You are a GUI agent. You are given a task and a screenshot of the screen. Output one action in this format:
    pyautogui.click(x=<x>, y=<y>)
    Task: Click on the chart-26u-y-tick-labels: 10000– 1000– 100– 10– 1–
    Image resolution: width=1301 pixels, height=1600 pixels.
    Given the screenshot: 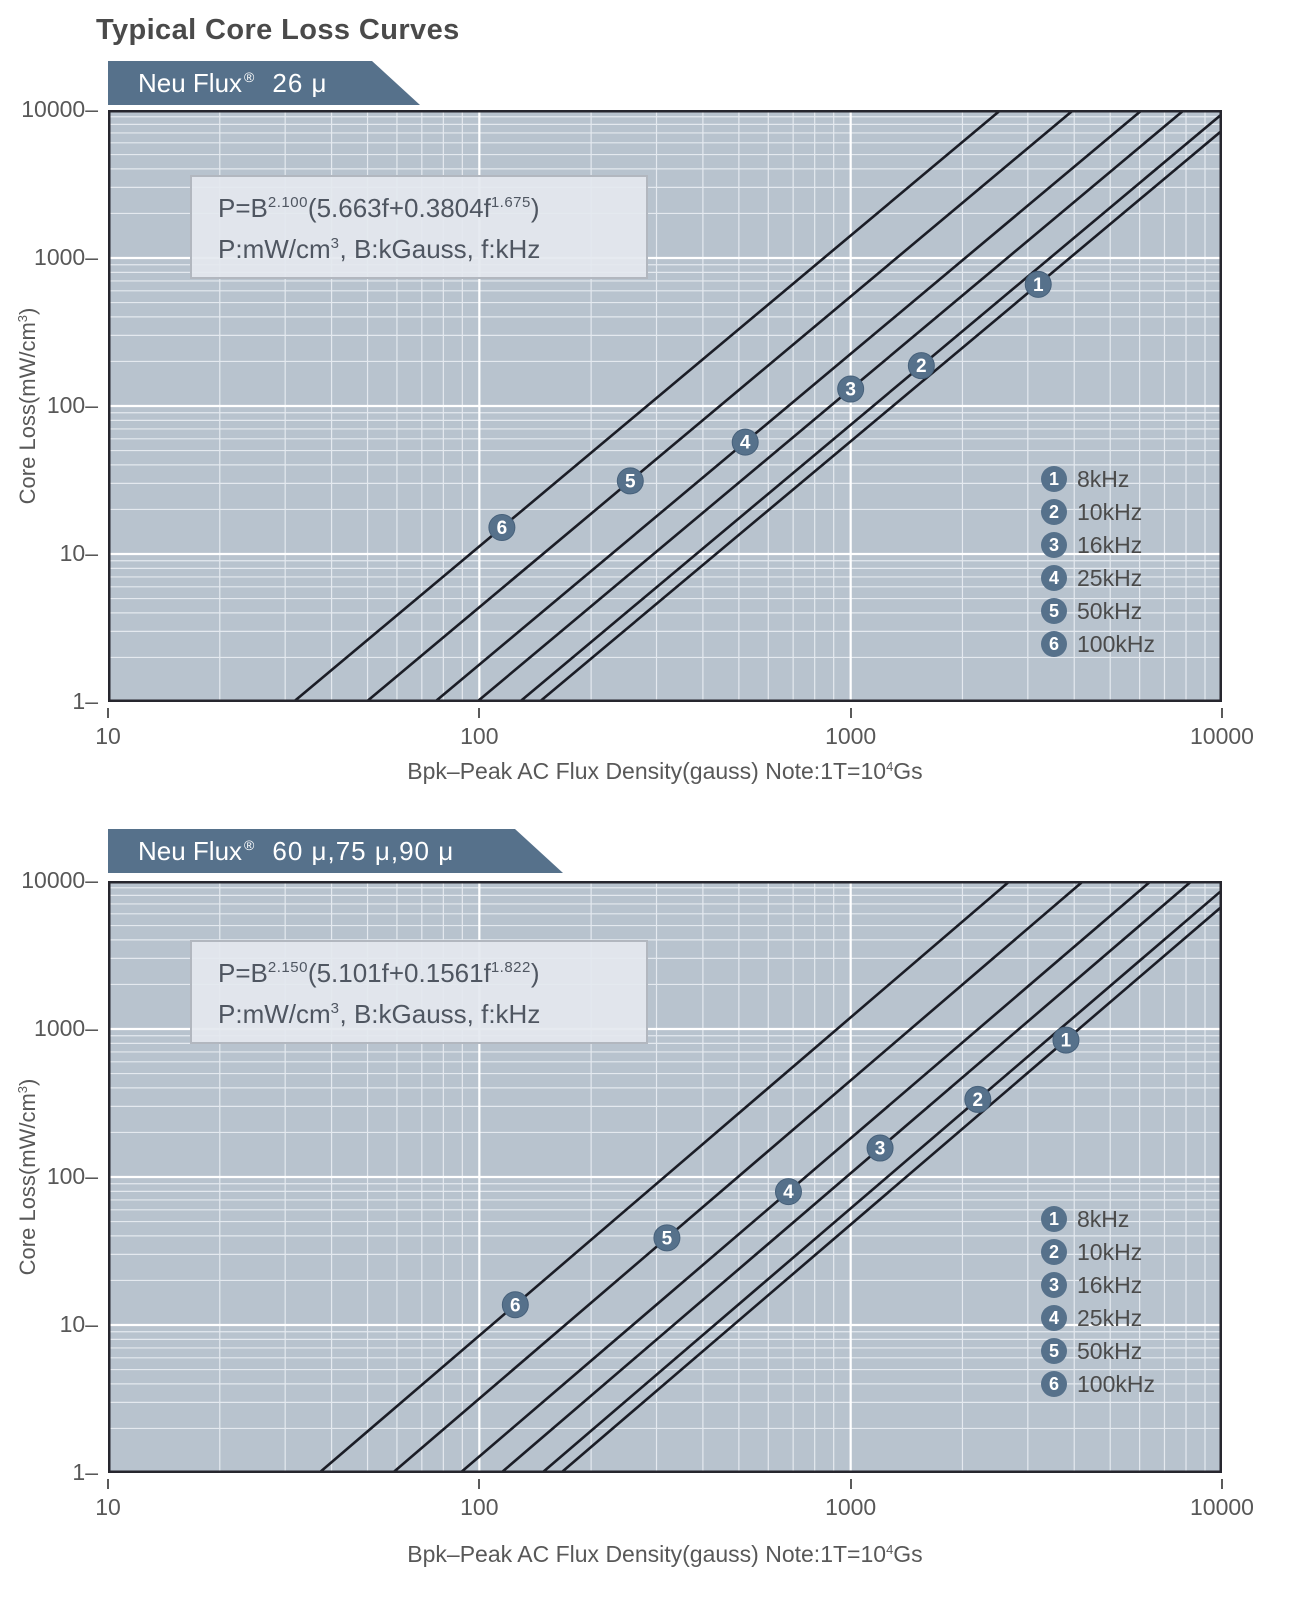 What is the action you would take?
    pyautogui.click(x=51, y=405)
    